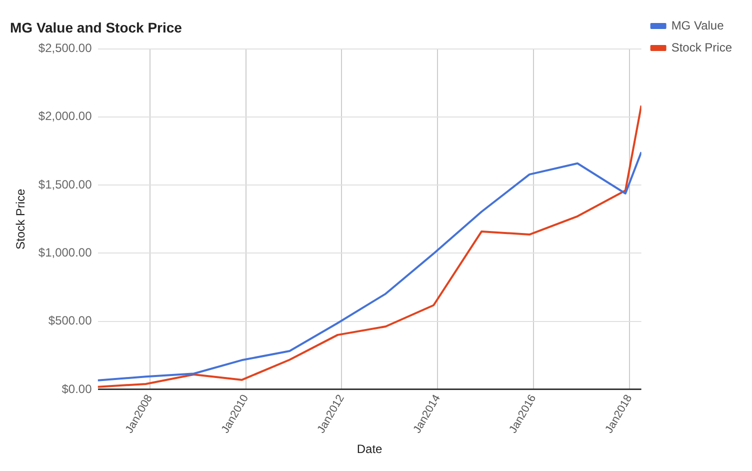  I want to click on y-tick-label: $1,500.00, so click(65, 184).